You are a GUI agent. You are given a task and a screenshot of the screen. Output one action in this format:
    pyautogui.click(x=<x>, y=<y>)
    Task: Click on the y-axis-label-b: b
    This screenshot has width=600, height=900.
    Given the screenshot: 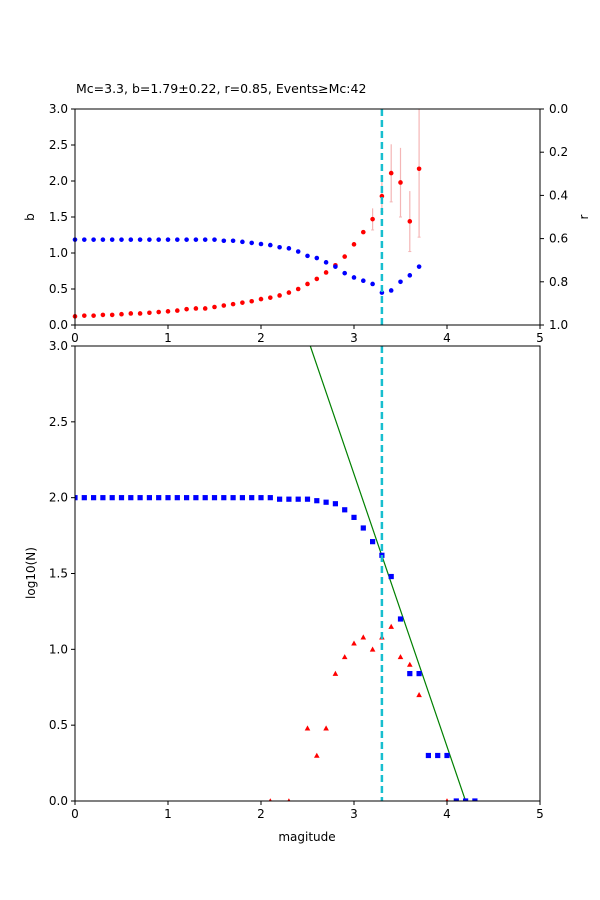 What is the action you would take?
    pyautogui.click(x=30, y=217)
    